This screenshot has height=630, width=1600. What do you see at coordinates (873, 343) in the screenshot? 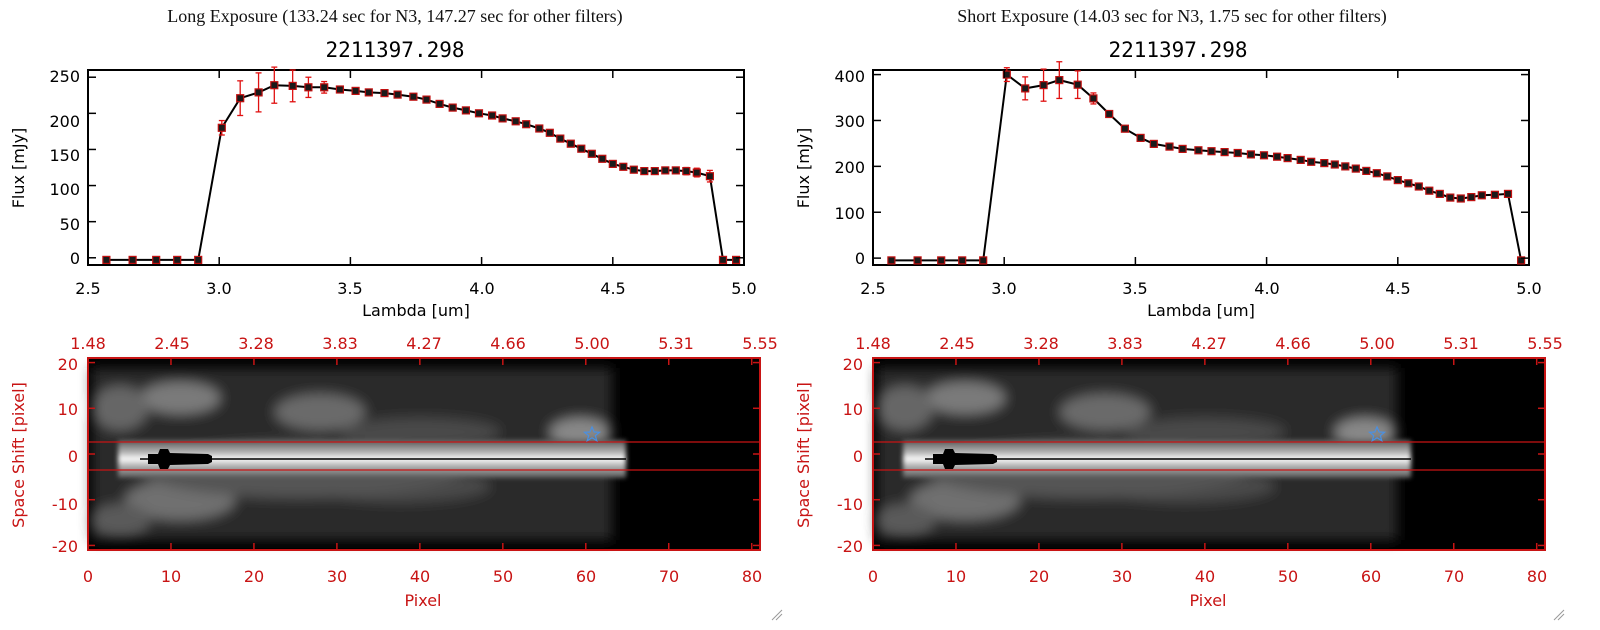
I see `top-tick-label: 1.48` at bounding box center [873, 343].